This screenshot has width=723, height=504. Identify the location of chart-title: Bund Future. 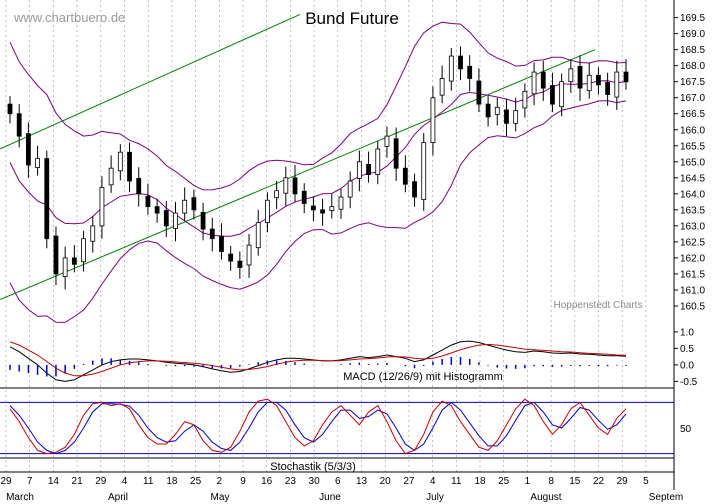
(352, 18).